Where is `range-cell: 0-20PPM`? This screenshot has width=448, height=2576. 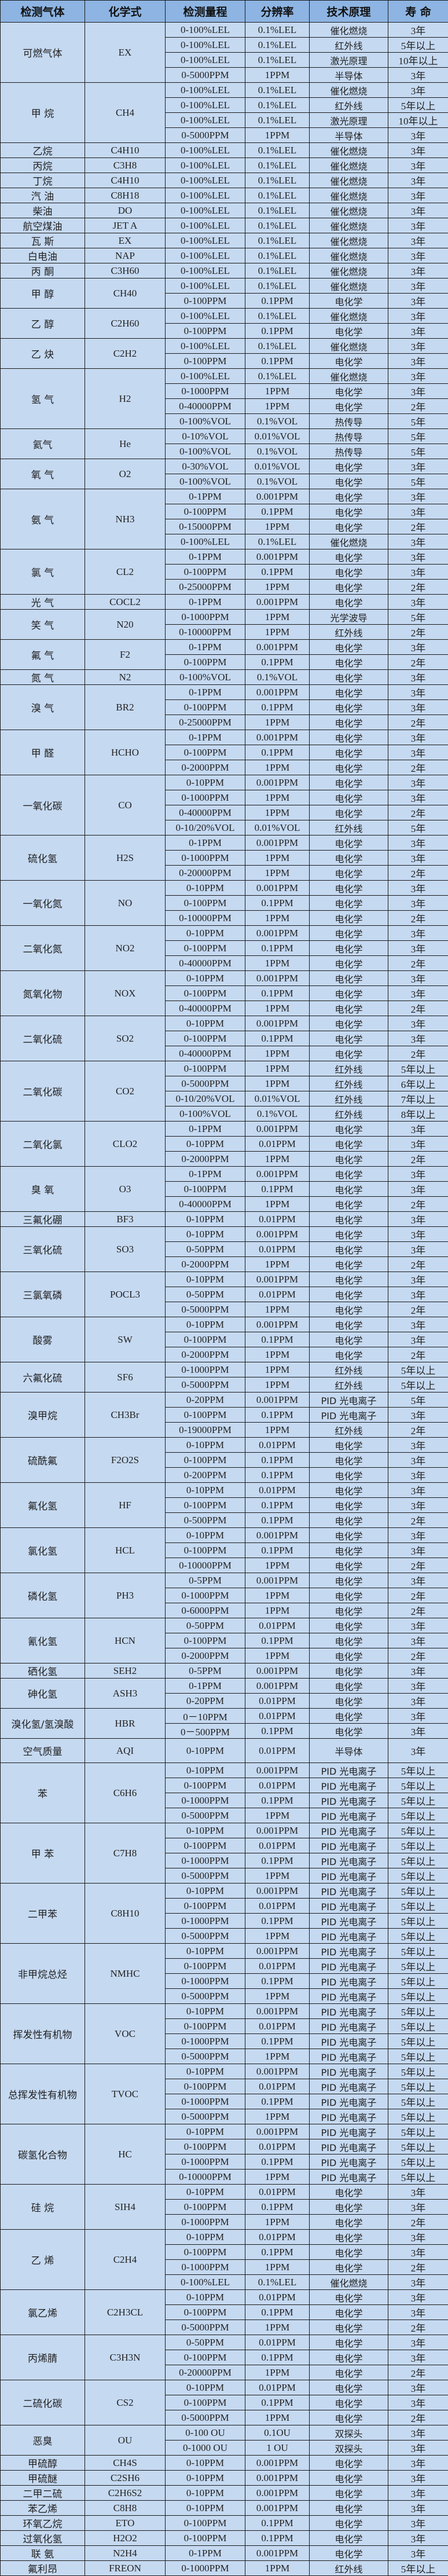
range-cell: 0-20PPM is located at coordinates (205, 1701).